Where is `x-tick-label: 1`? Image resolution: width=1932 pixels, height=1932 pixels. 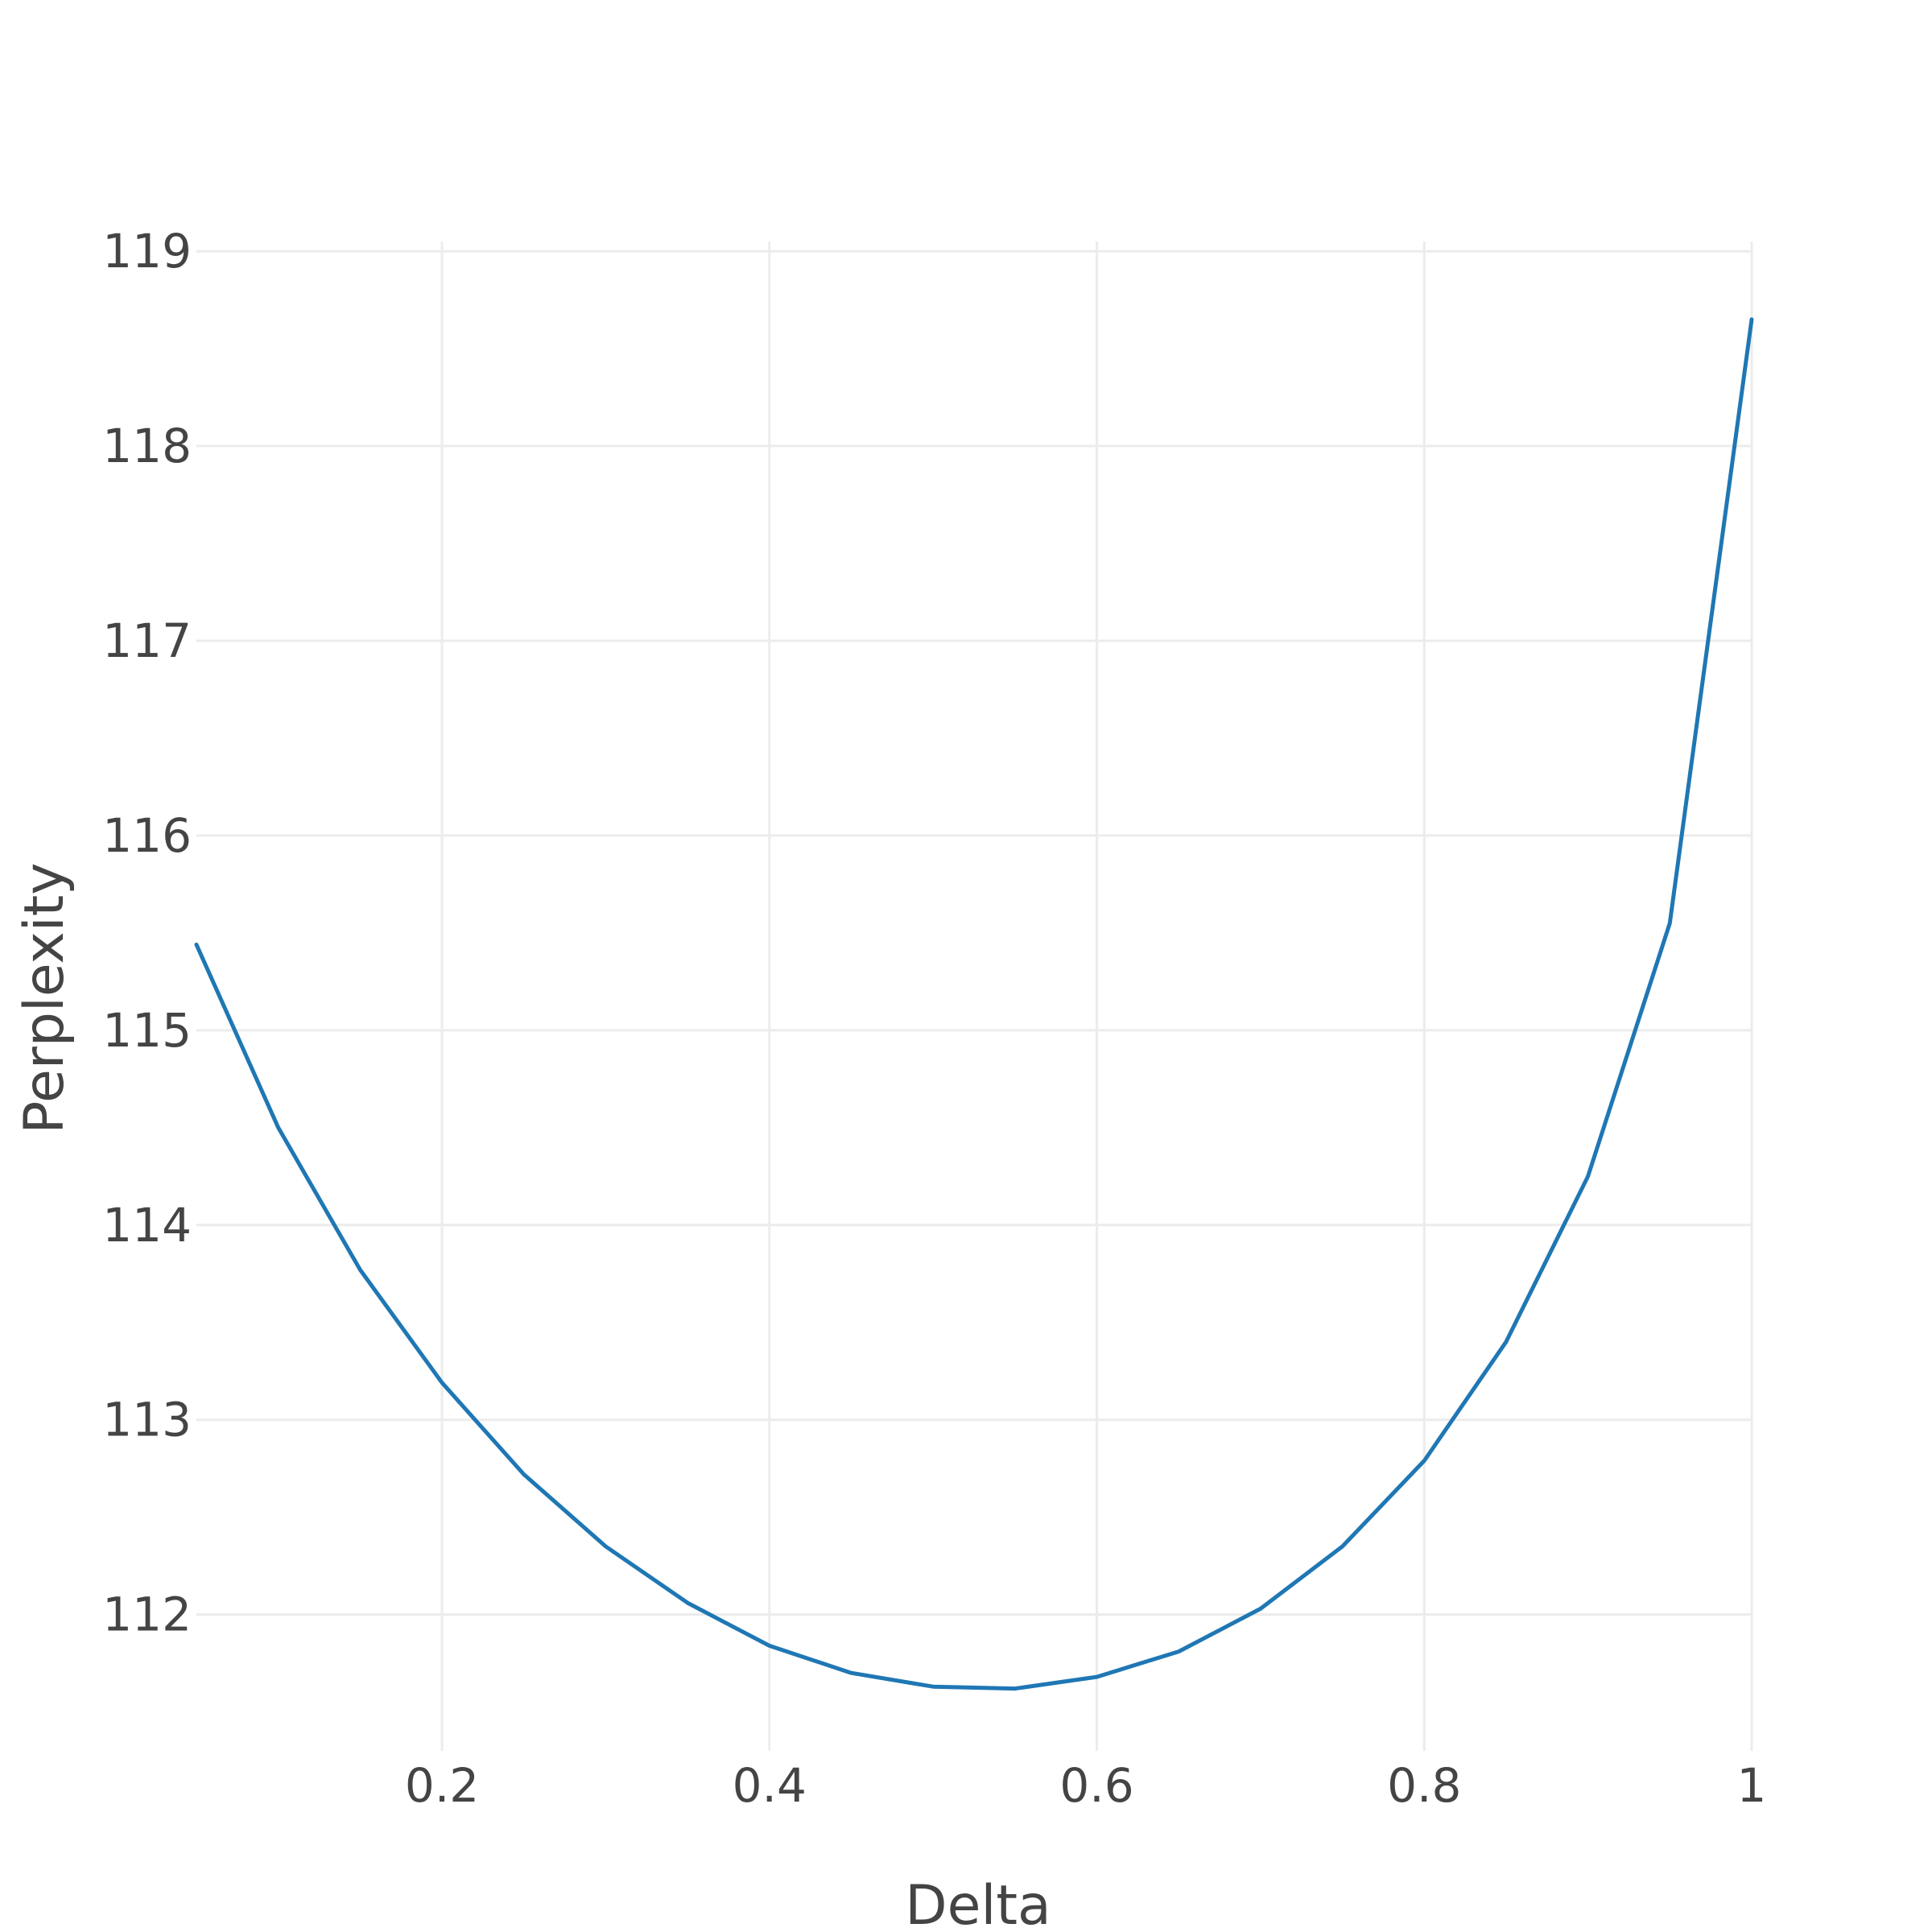
x-tick-label: 1 is located at coordinates (1752, 1785).